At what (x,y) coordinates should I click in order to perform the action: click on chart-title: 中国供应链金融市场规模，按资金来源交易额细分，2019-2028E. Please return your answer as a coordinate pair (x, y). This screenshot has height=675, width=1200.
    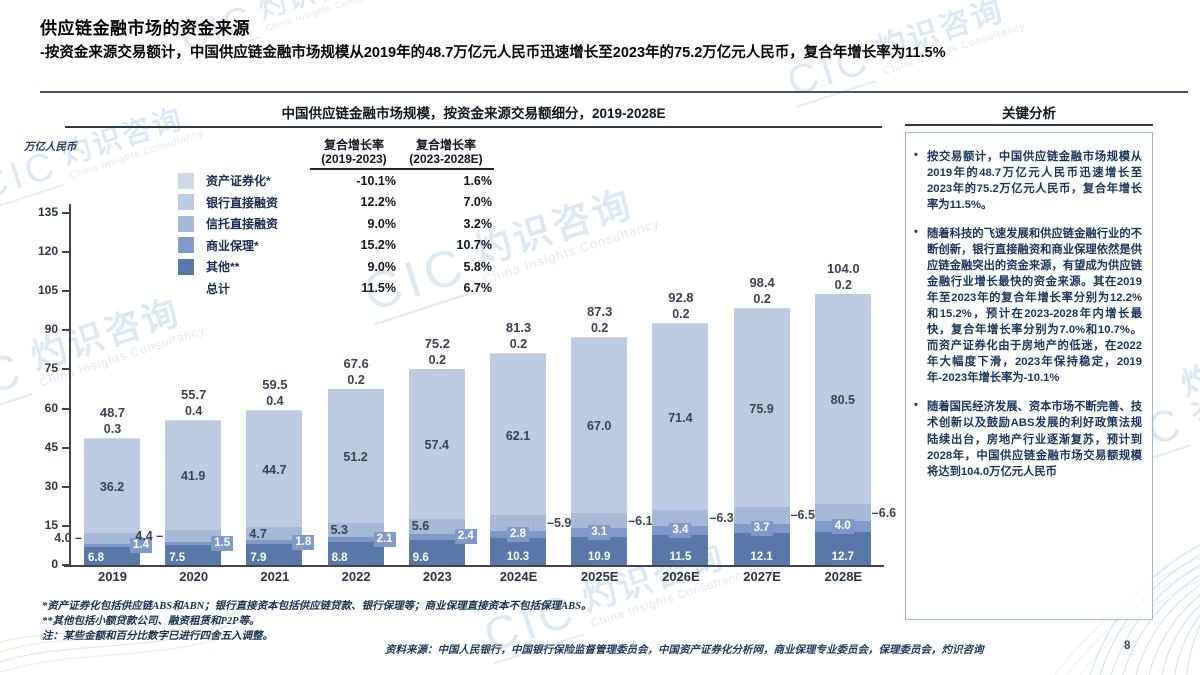
    Looking at the image, I should click on (473, 113).